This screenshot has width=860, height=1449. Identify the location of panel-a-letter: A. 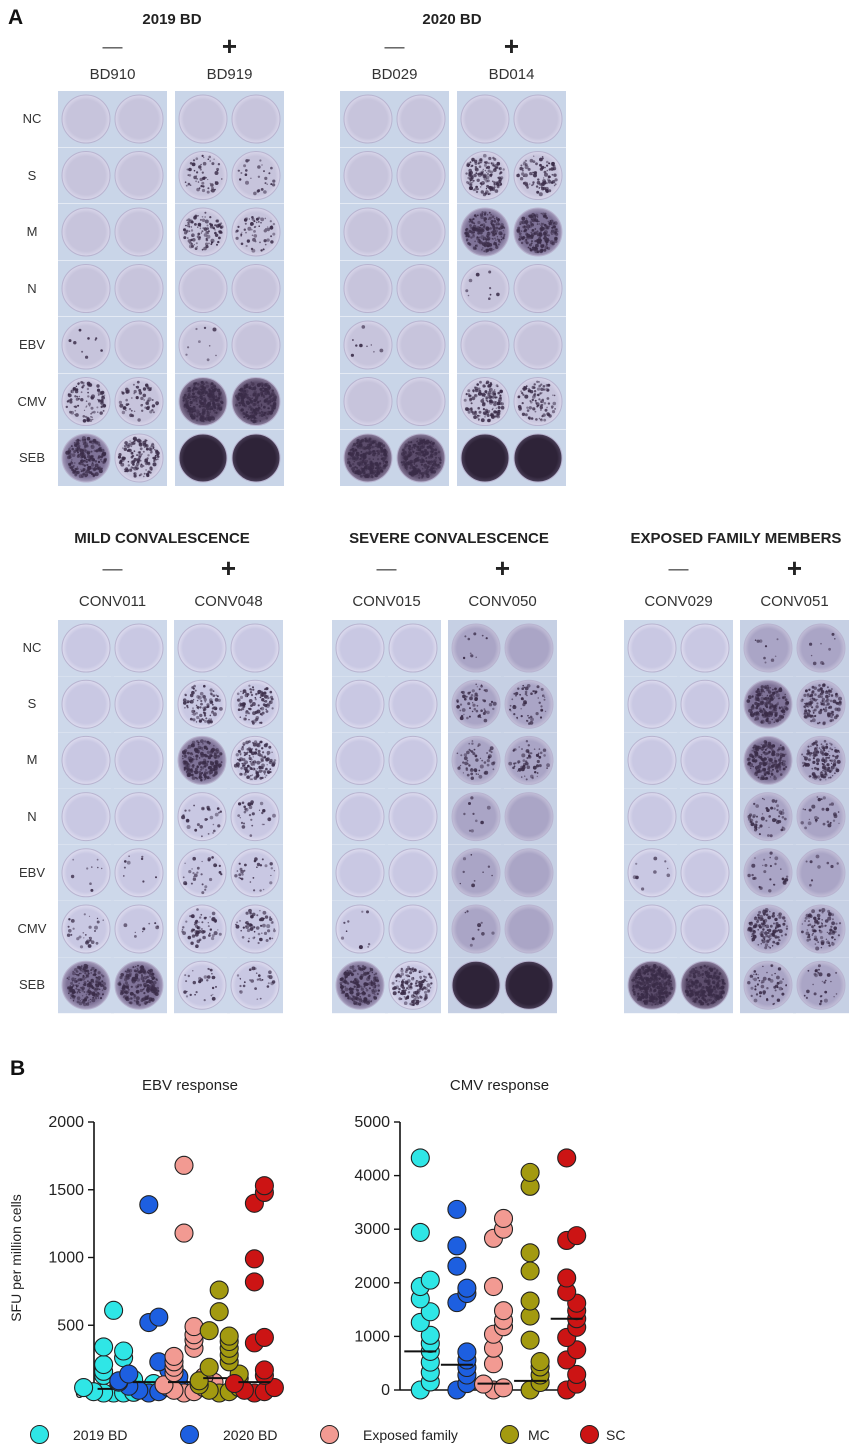
(16, 17).